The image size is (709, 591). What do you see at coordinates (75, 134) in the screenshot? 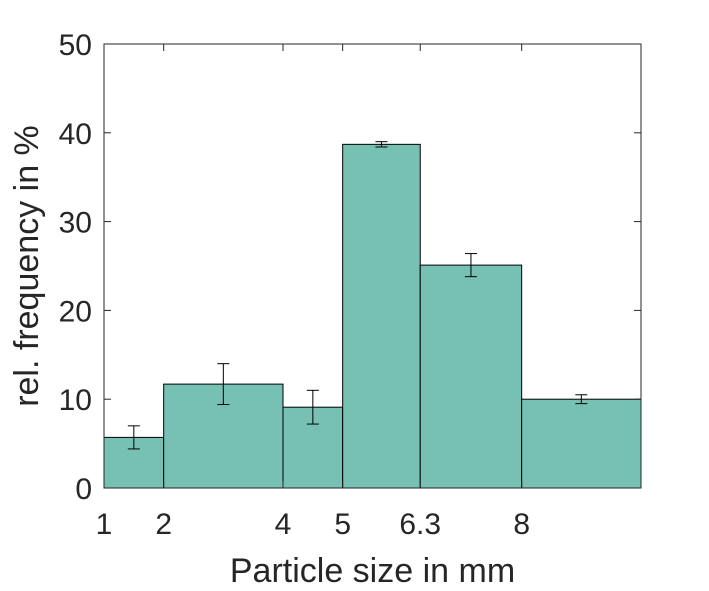
I see `y-tick-label-4: 40` at bounding box center [75, 134].